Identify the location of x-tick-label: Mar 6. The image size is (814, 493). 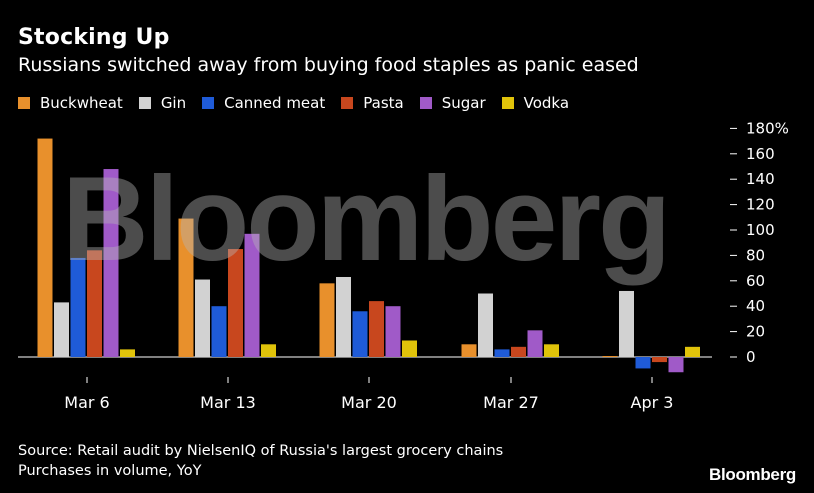
(86, 402).